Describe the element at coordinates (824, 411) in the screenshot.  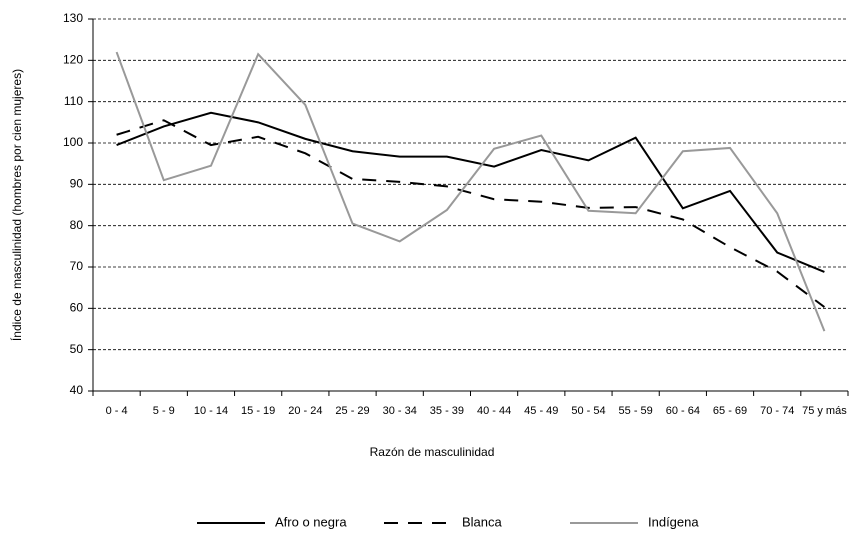
I see `x-tick-label: 75 y más` at that location.